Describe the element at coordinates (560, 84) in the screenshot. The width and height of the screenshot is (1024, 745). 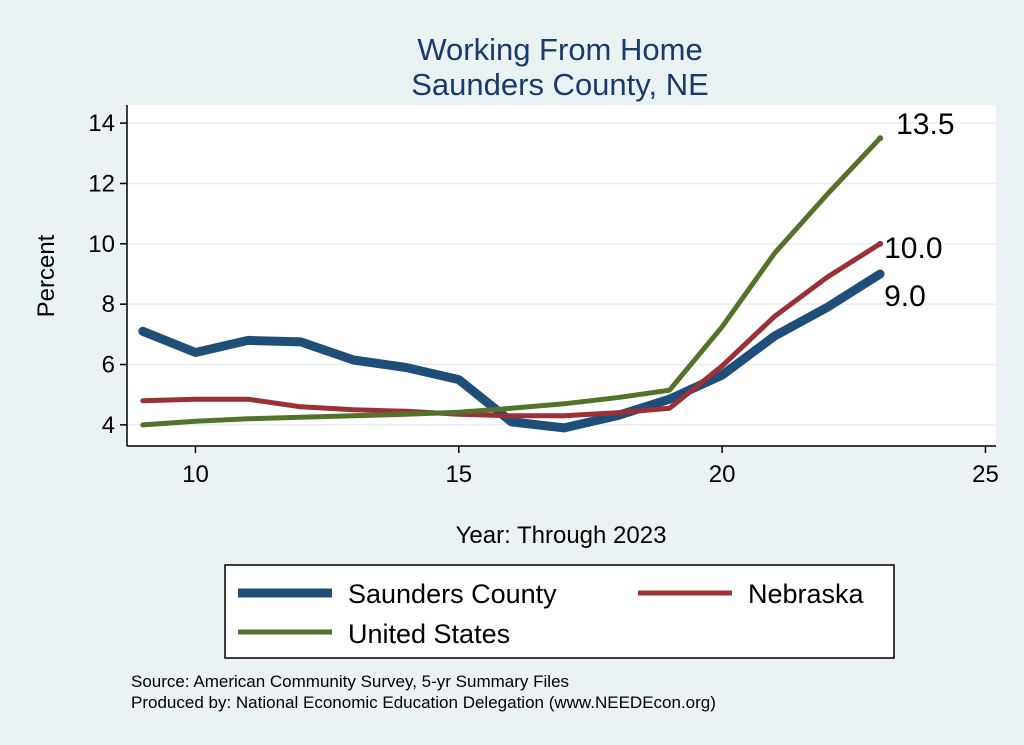
I see `chart-subtitle: Saunders County, NE` at that location.